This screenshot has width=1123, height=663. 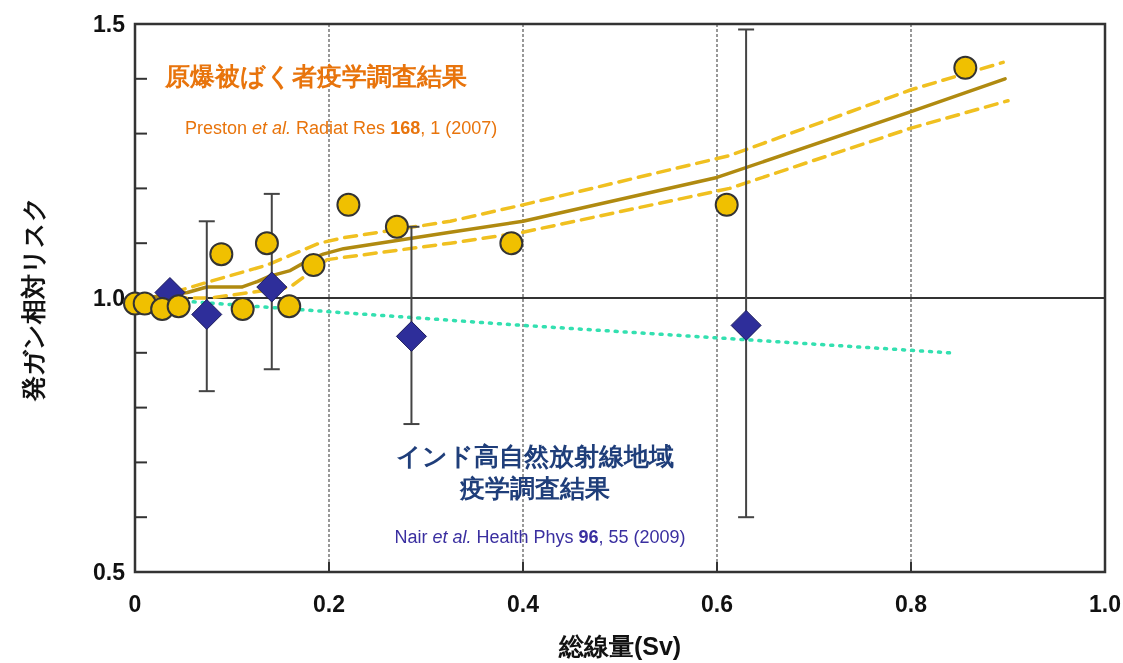 I want to click on y-tick-label: 1.5, so click(x=109, y=24).